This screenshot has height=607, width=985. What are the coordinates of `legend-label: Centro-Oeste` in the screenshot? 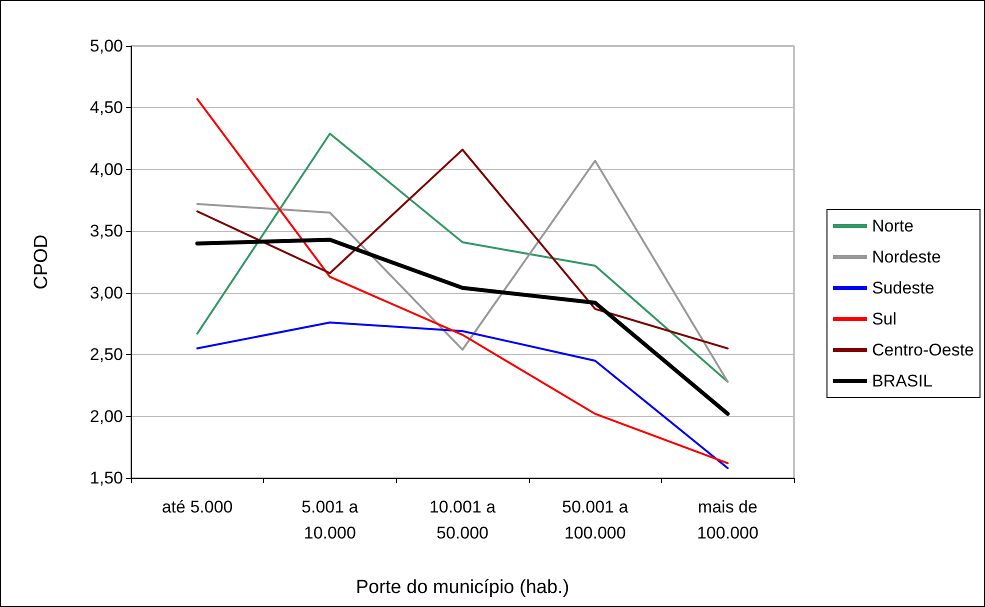 It's located at (923, 350).